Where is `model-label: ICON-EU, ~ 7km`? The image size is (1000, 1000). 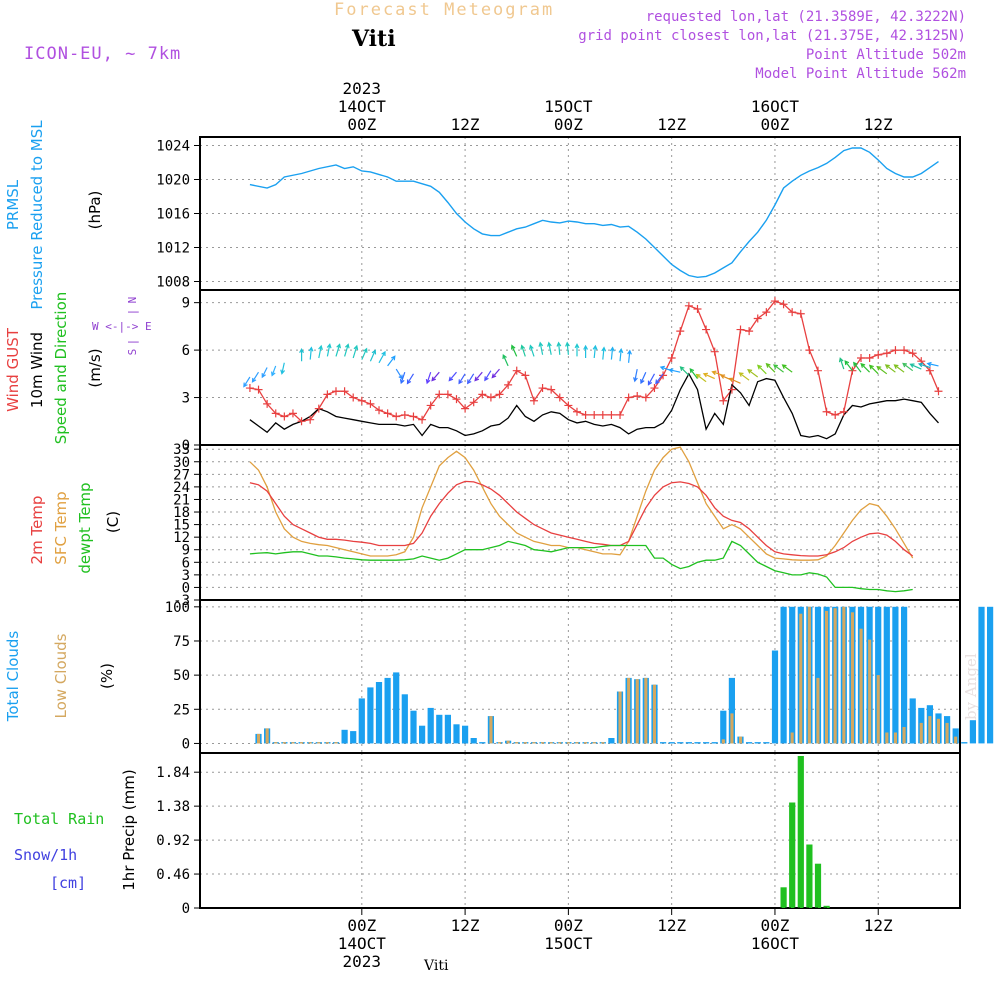
model-label: ICON-EU, ~ 7km is located at coordinates (103, 54).